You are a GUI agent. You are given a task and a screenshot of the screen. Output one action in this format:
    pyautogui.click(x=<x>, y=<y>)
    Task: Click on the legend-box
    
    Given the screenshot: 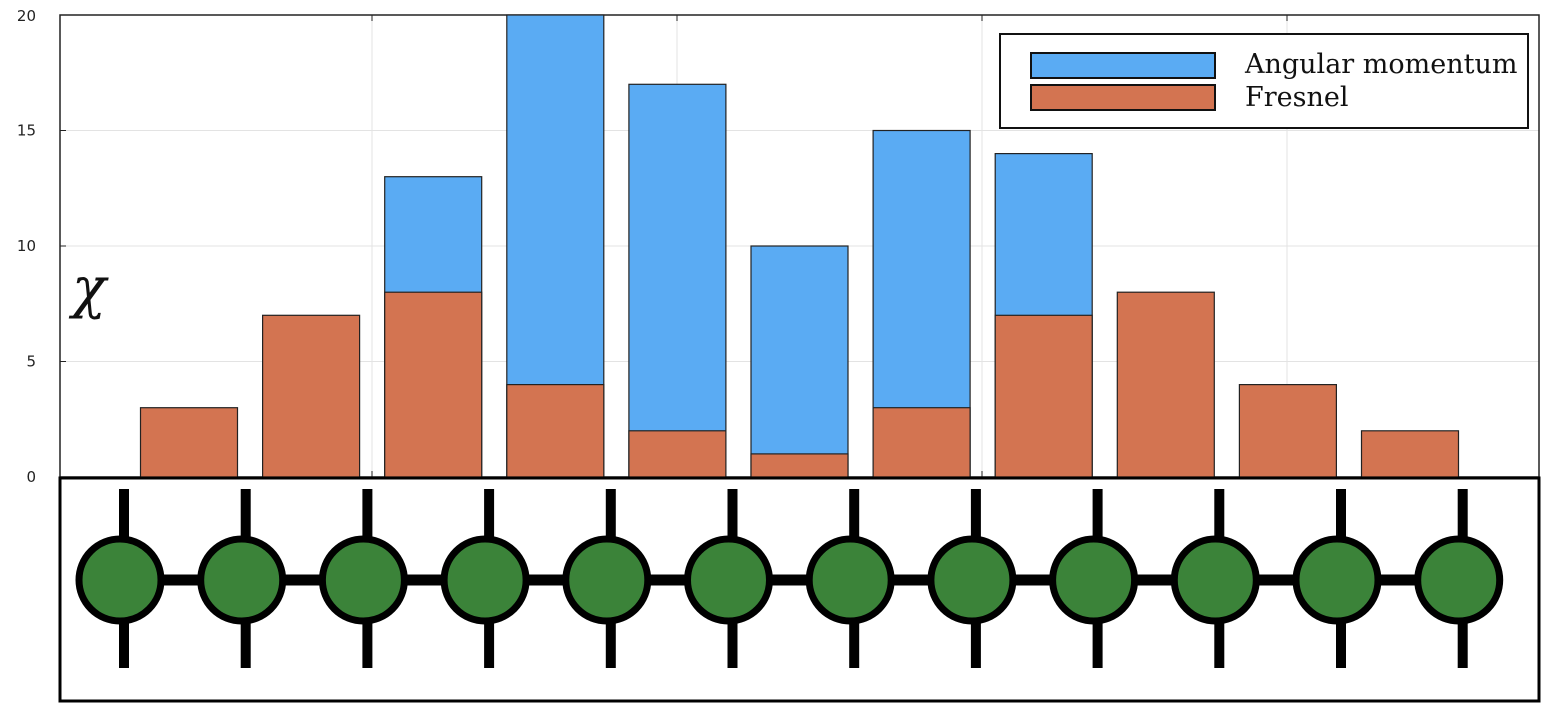 What is the action you would take?
    pyautogui.click(x=1264, y=81)
    